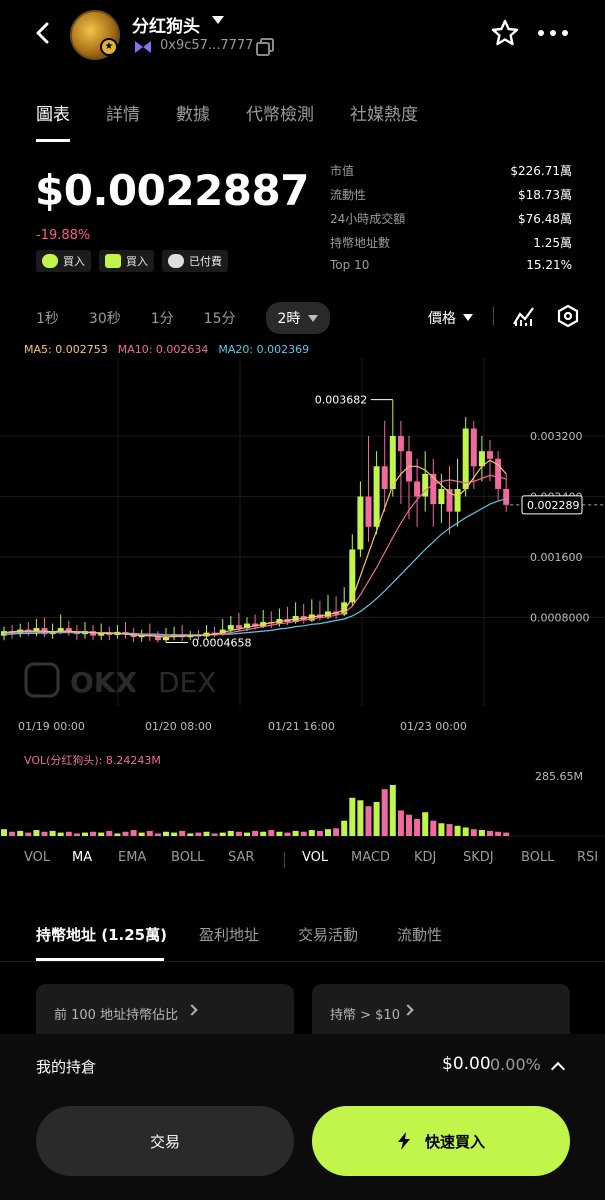  What do you see at coordinates (265, 47) in the screenshot?
I see `copy-icon` at bounding box center [265, 47].